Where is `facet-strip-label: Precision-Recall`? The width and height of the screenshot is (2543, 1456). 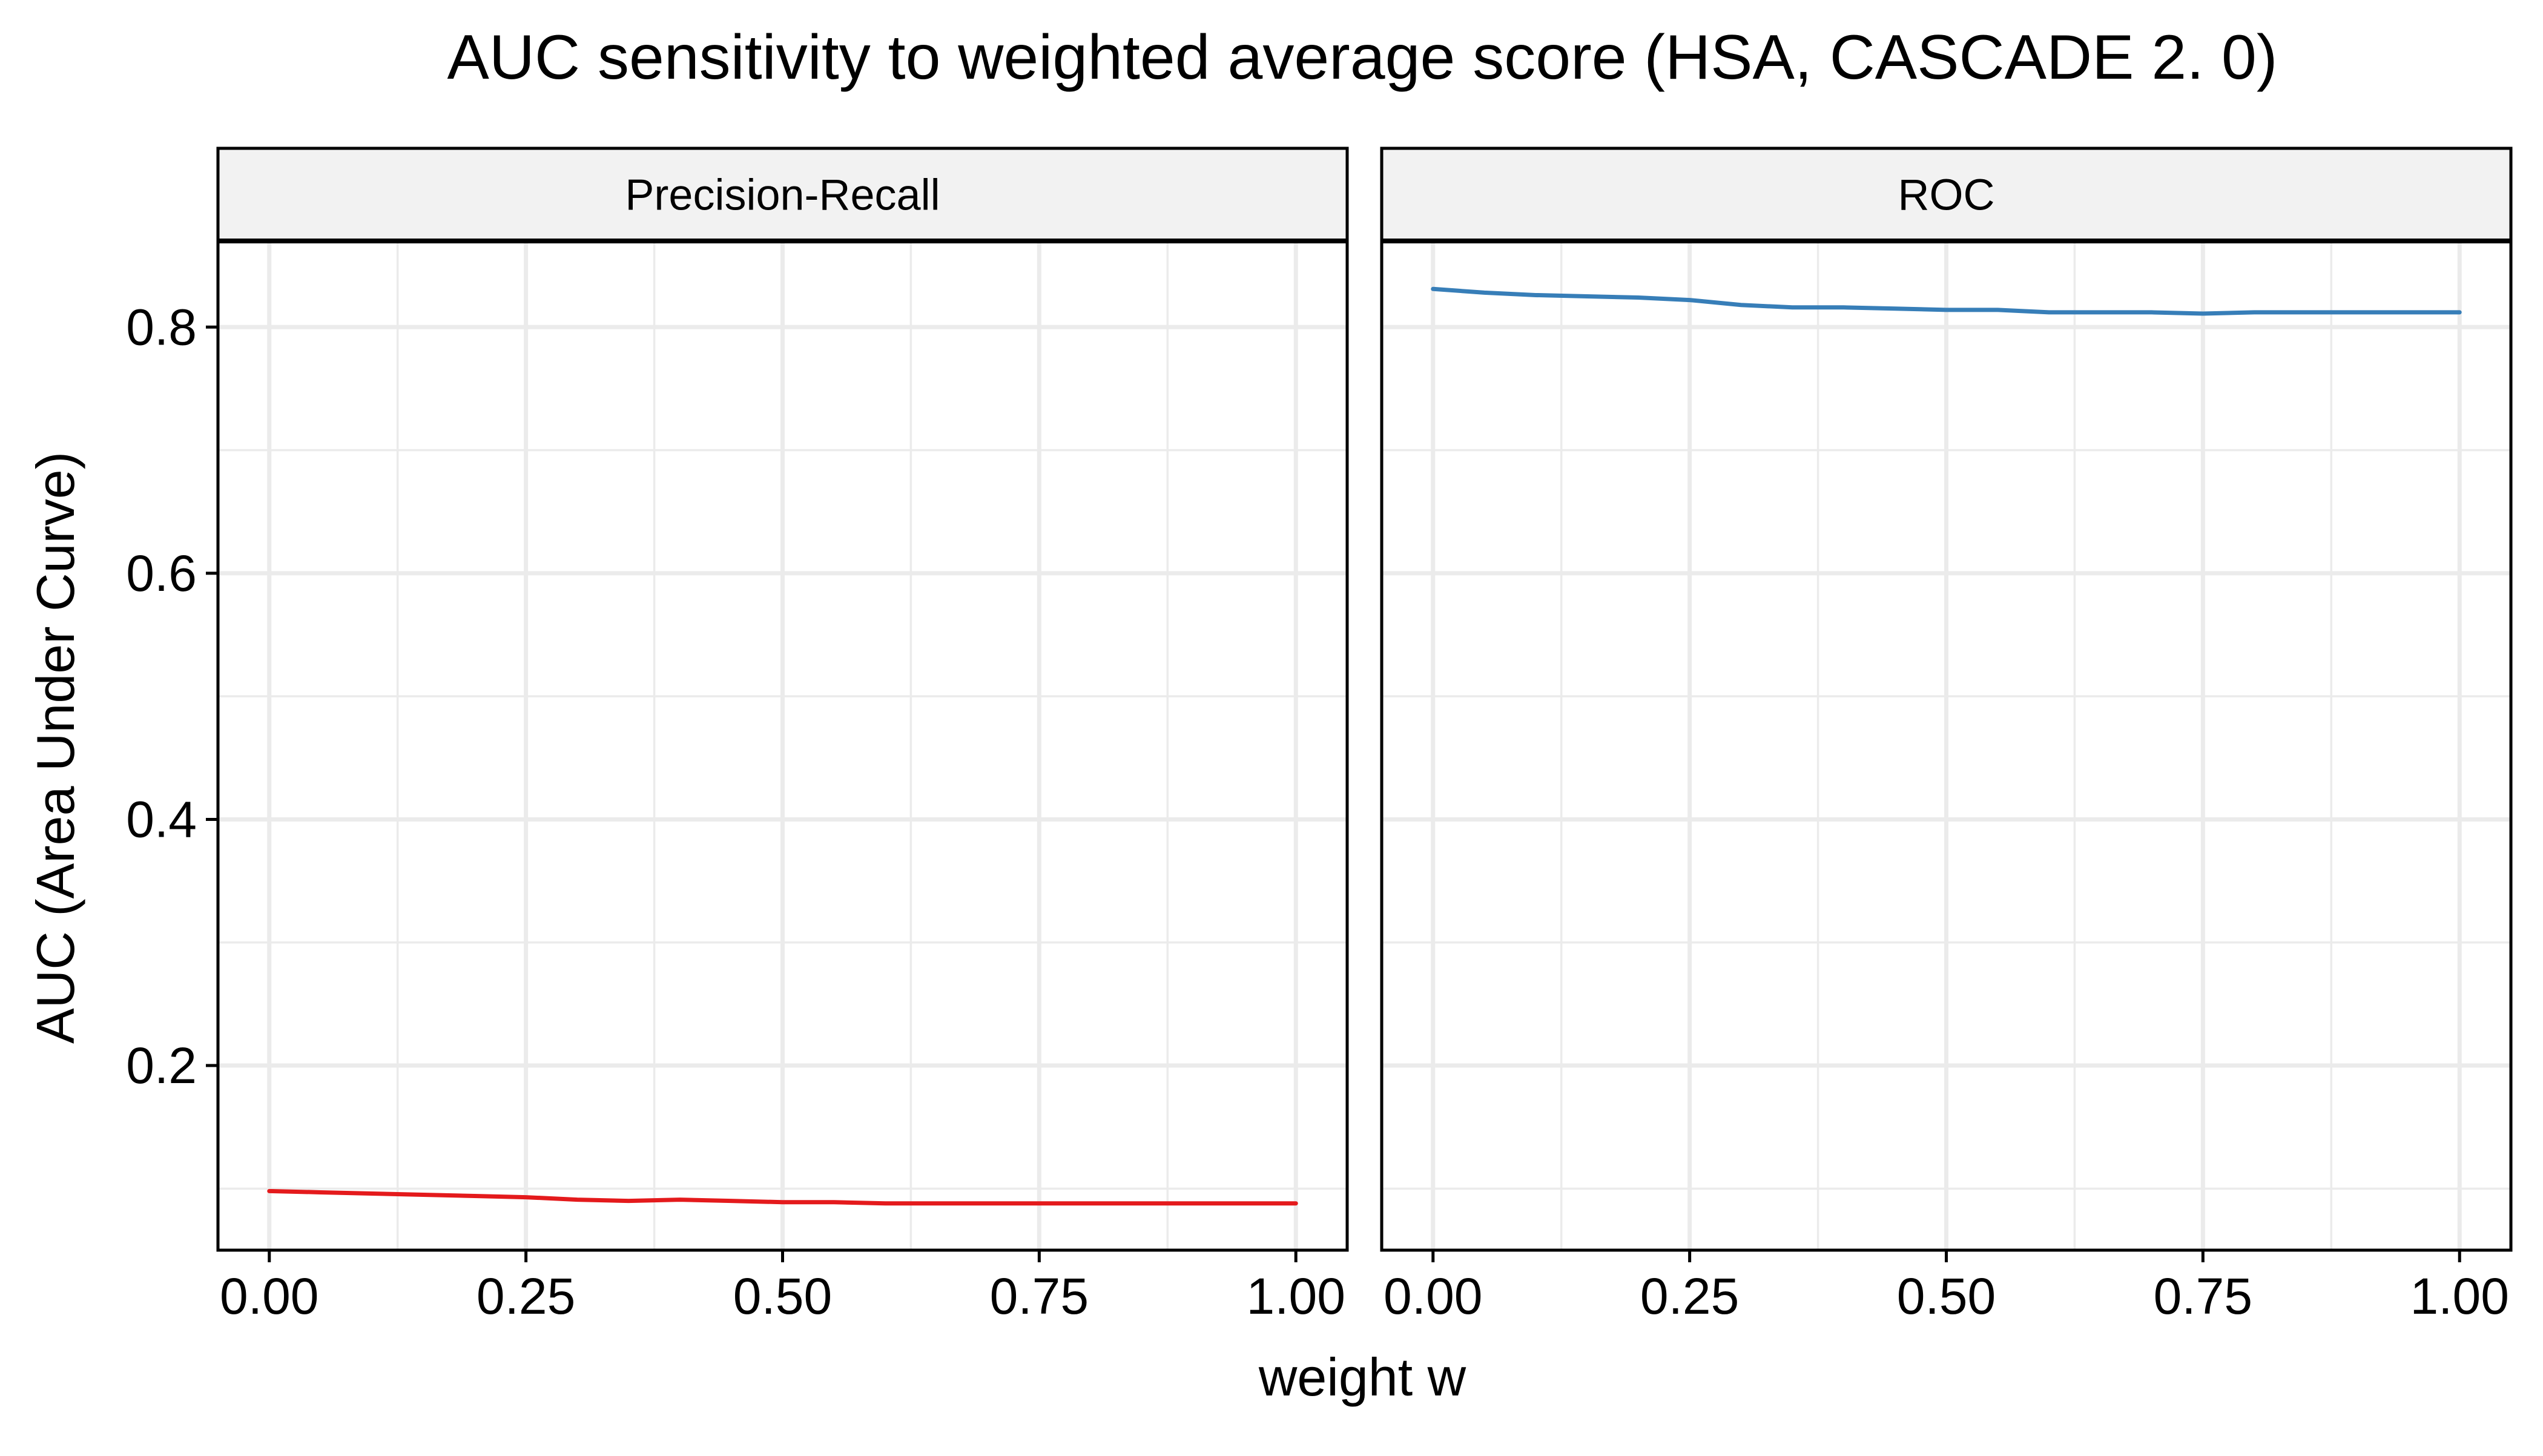
facet-strip-label: Precision-Recall is located at coordinates (783, 195).